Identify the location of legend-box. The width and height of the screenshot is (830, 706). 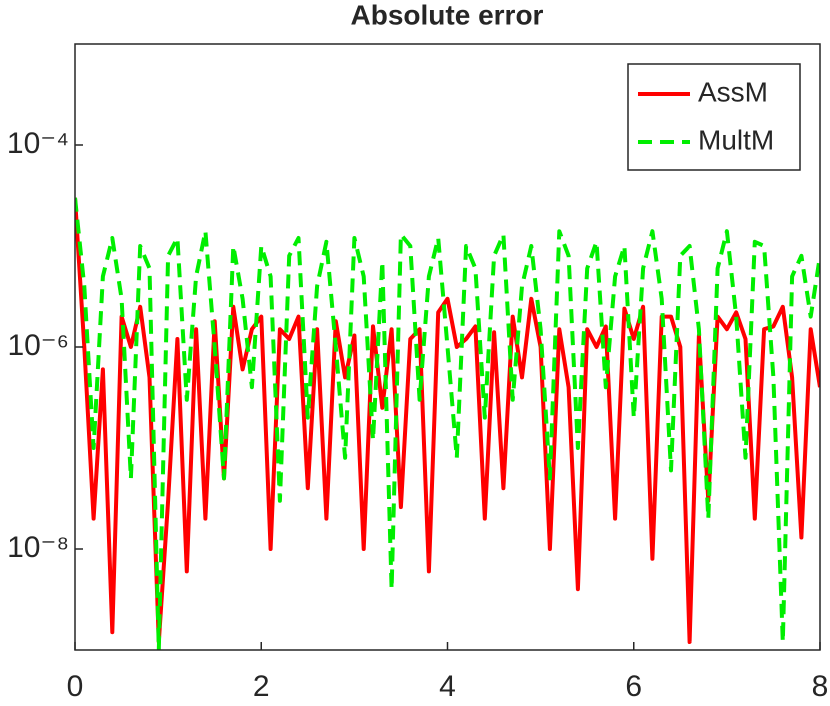
(714, 117).